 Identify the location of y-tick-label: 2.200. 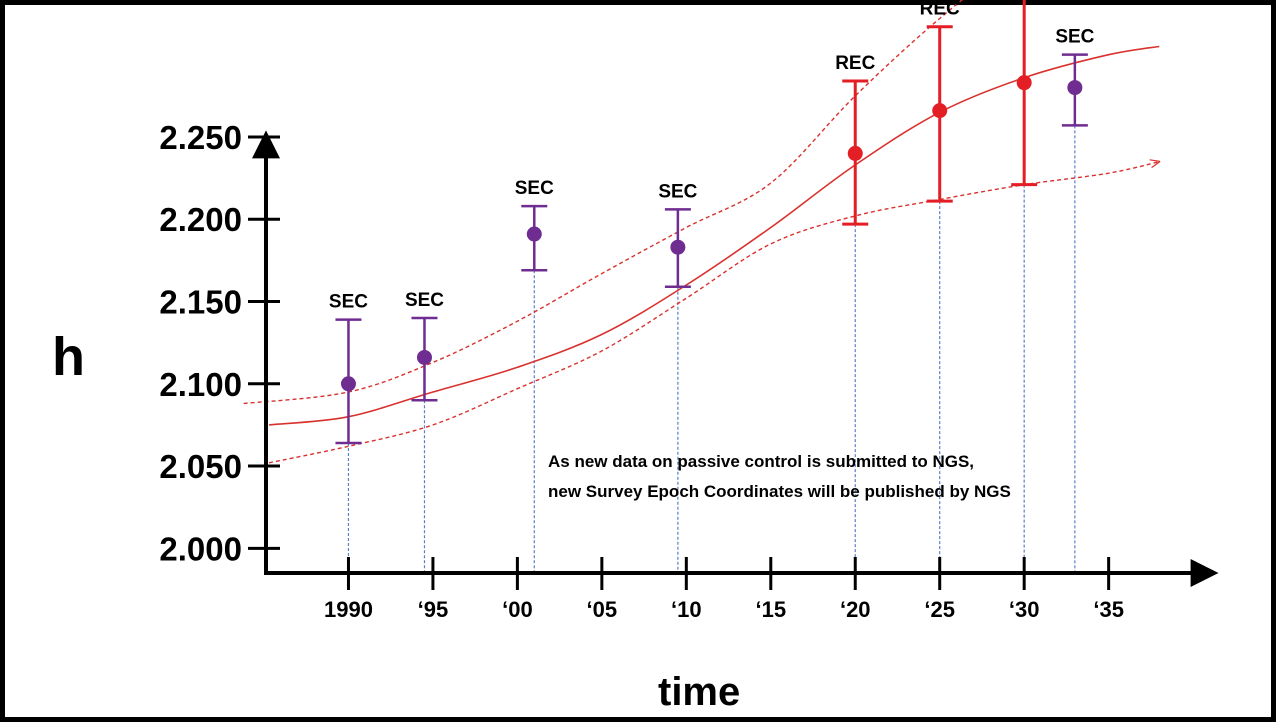
(200, 219).